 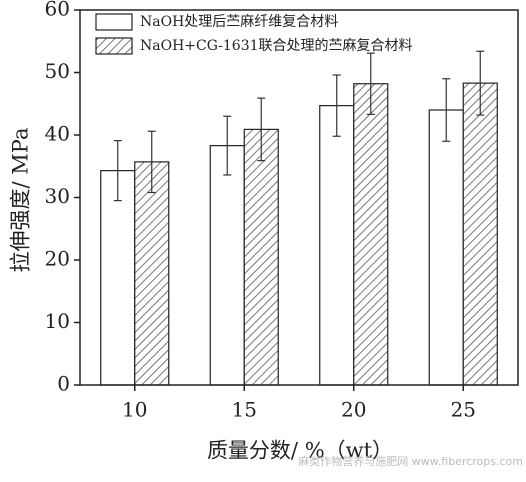 What do you see at coordinates (57, 134) in the screenshot?
I see `y-tick-label: 40` at bounding box center [57, 134].